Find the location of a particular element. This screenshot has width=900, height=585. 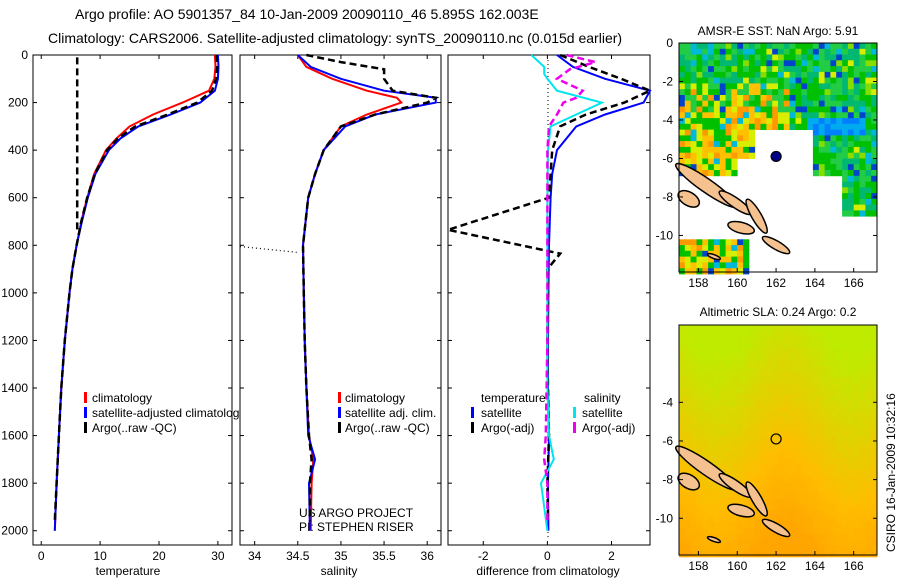

legend-header-temperature: temperature is located at coordinates (513, 398).